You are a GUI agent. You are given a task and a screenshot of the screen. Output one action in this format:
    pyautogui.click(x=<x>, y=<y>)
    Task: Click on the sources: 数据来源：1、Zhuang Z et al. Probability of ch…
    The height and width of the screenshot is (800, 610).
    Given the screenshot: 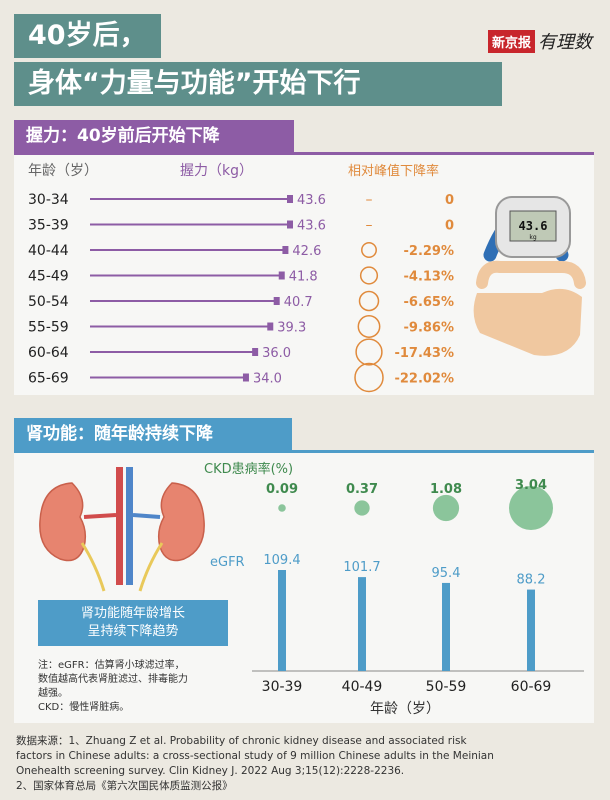 What is the action you would take?
    pyautogui.click(x=306, y=764)
    